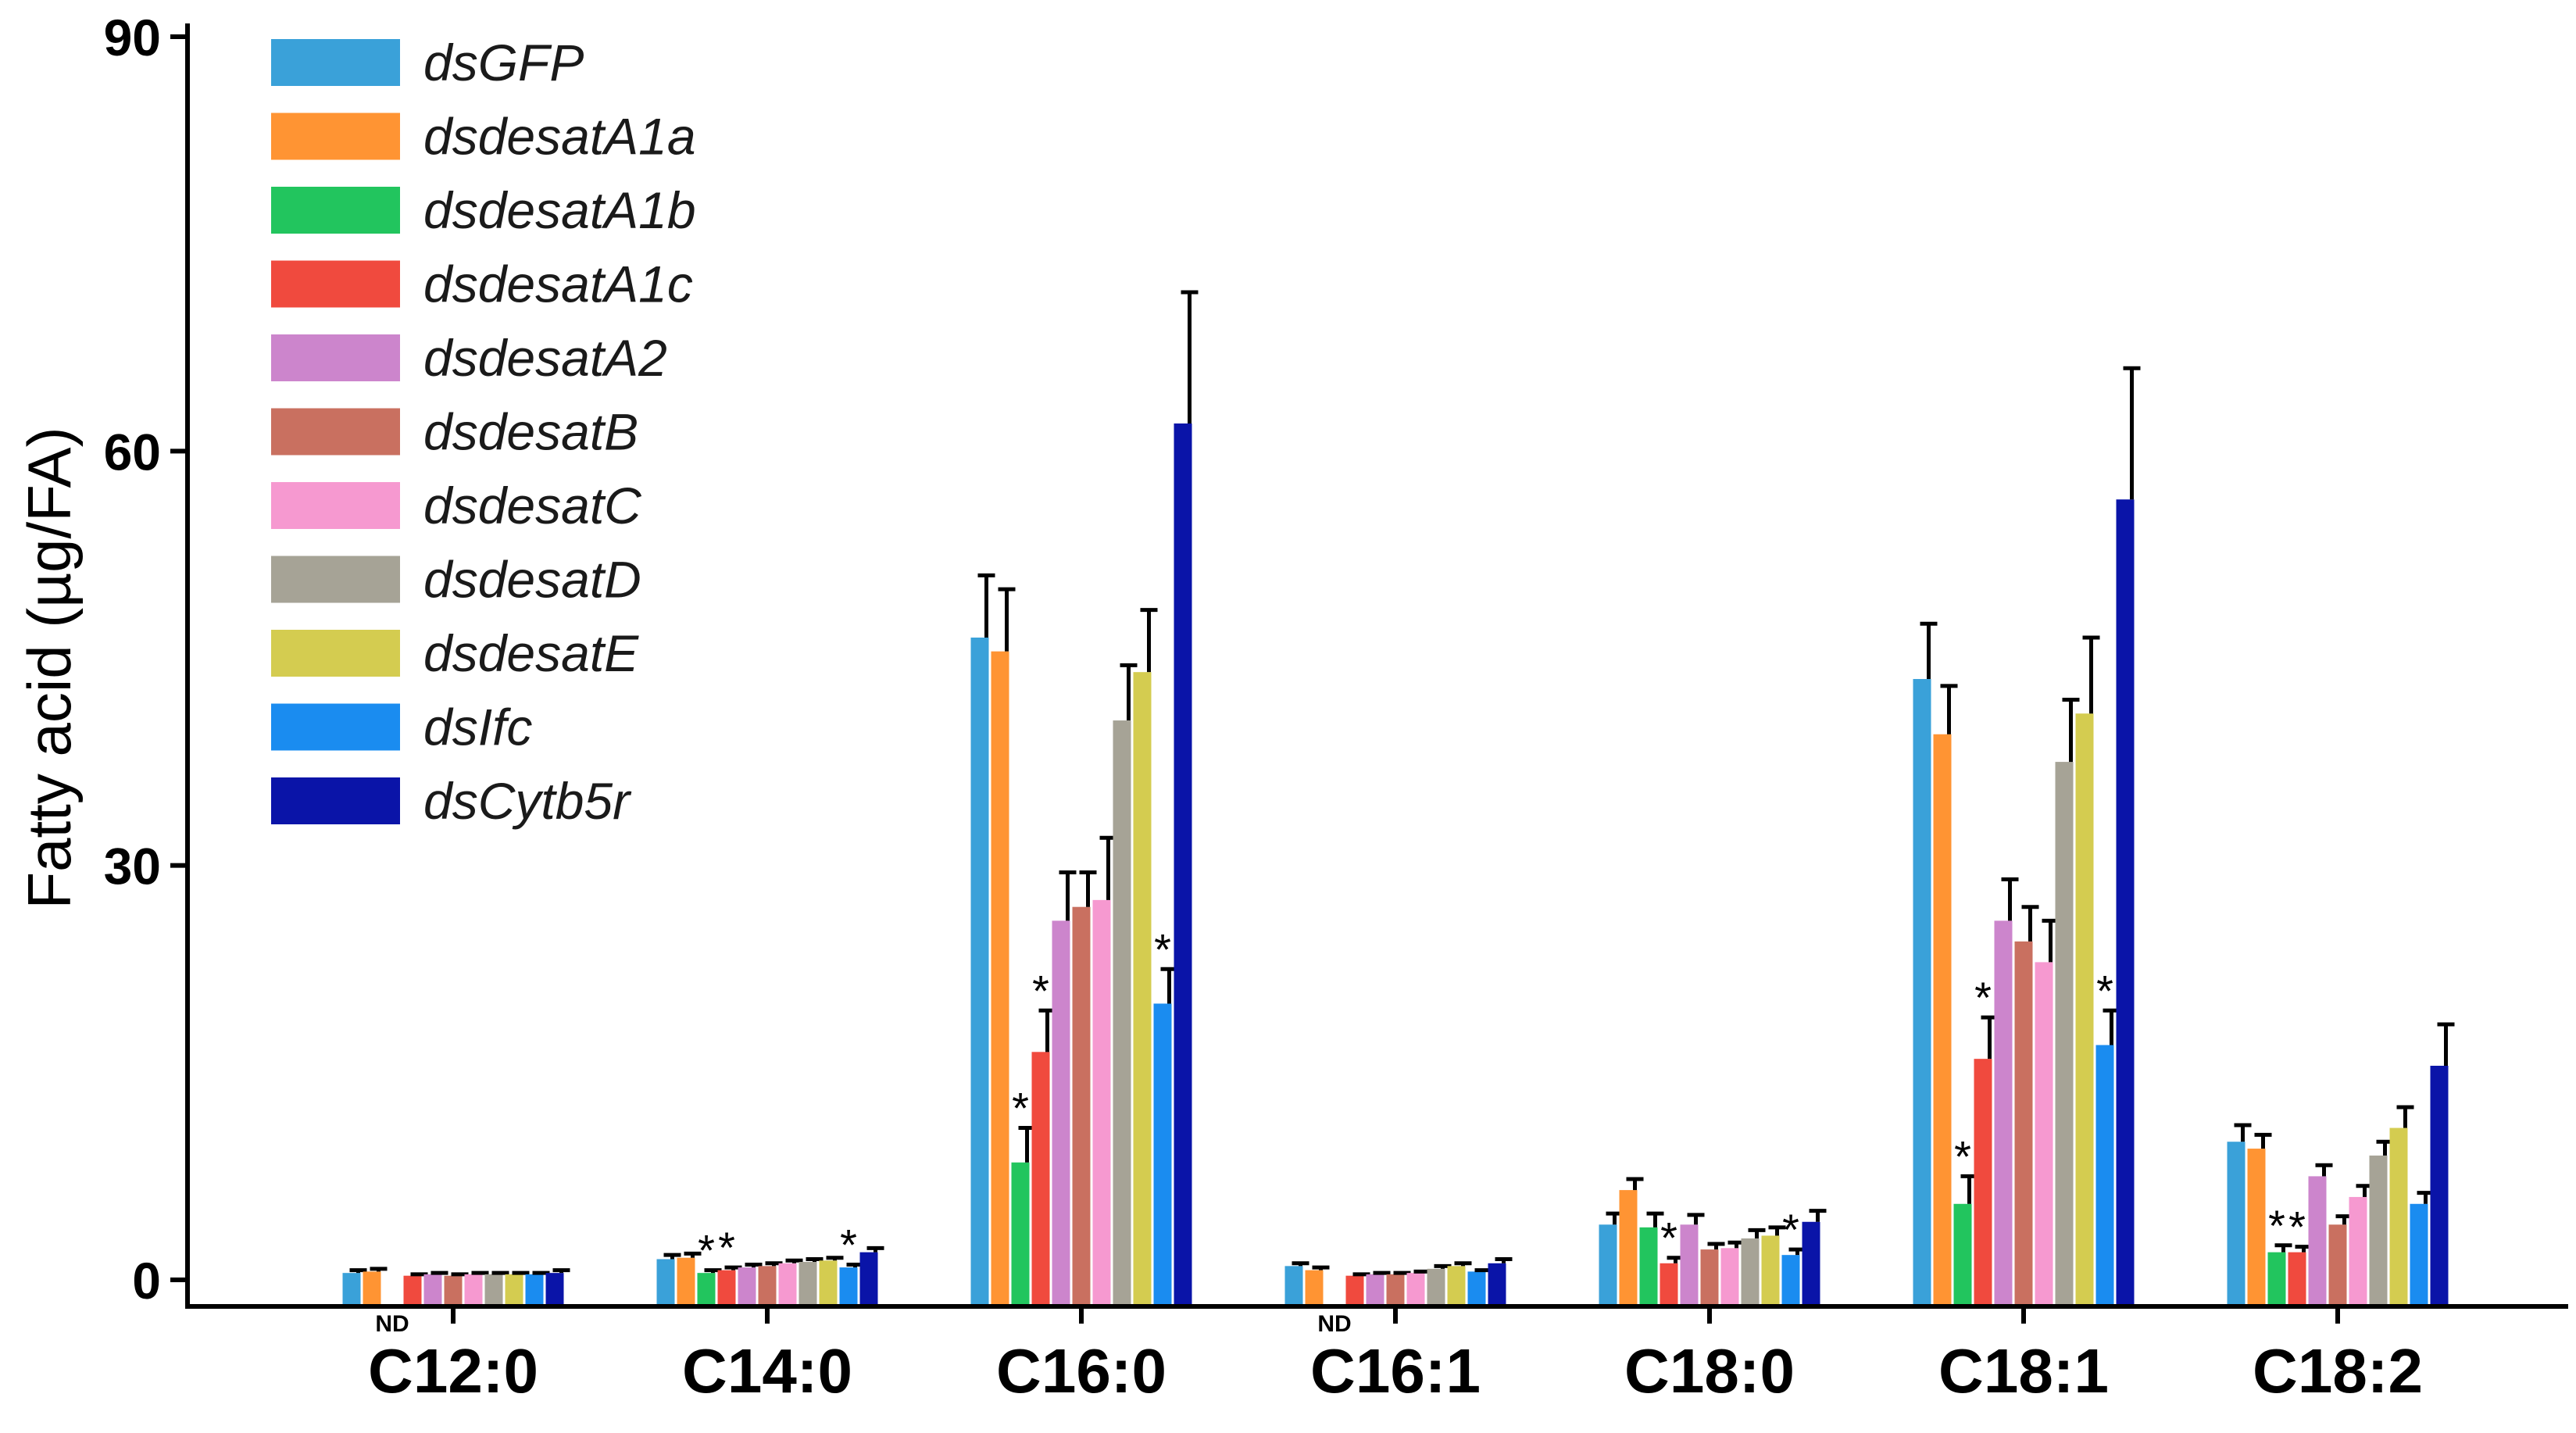 This screenshot has width=2576, height=1433. What do you see at coordinates (1355, 1290) in the screenshot?
I see `bar-dsdesatA1c-C16:1` at bounding box center [1355, 1290].